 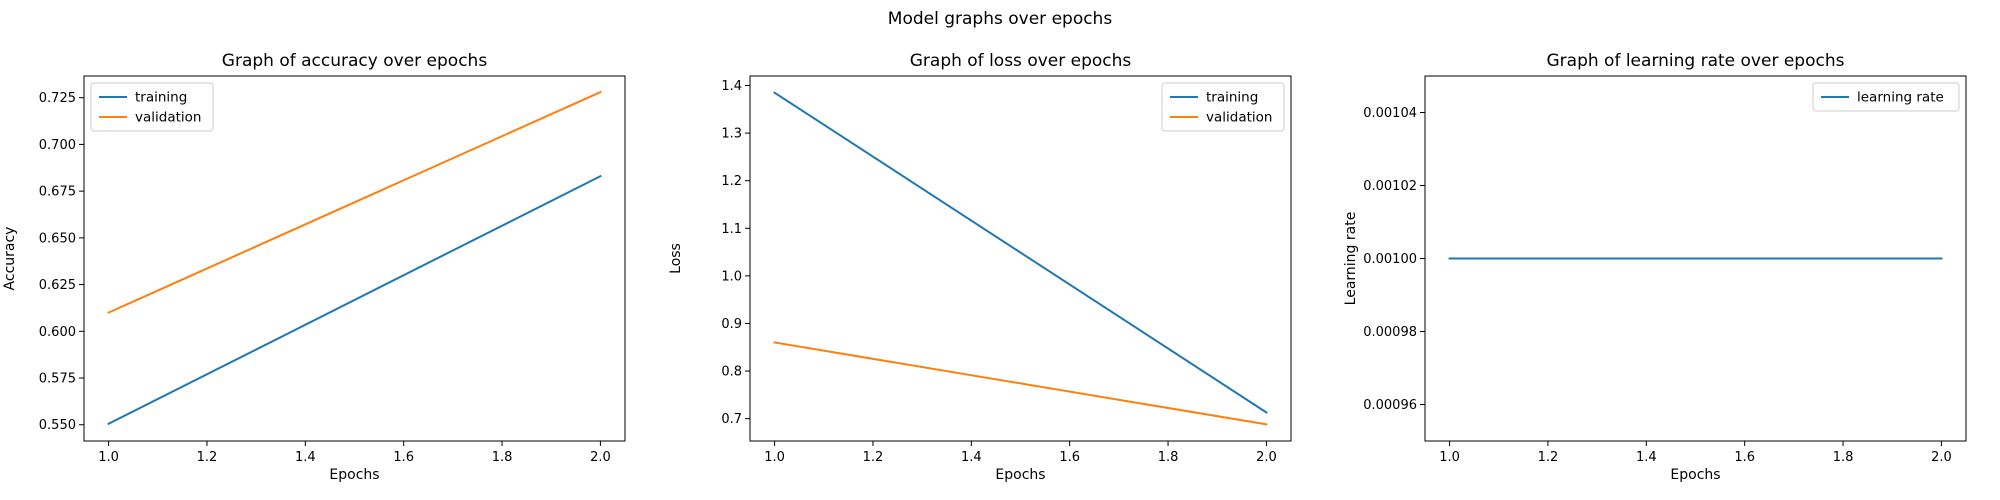 What do you see at coordinates (57, 285) in the screenshot?
I see `chart-accuracy-ytick-label: 0.625` at bounding box center [57, 285].